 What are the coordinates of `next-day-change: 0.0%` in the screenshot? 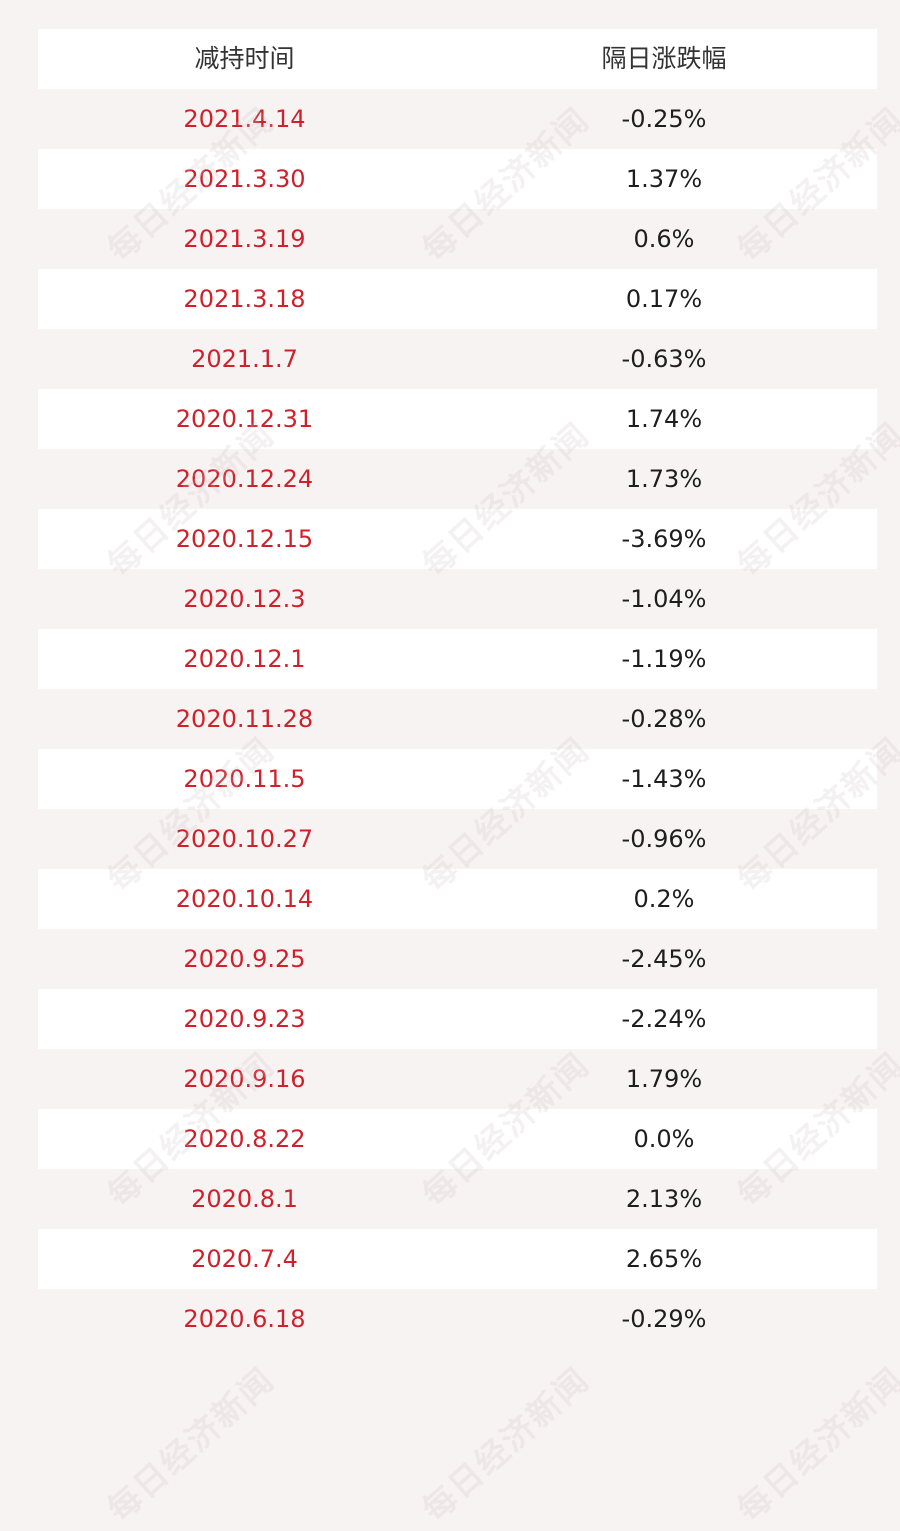 It's located at (664, 1139).